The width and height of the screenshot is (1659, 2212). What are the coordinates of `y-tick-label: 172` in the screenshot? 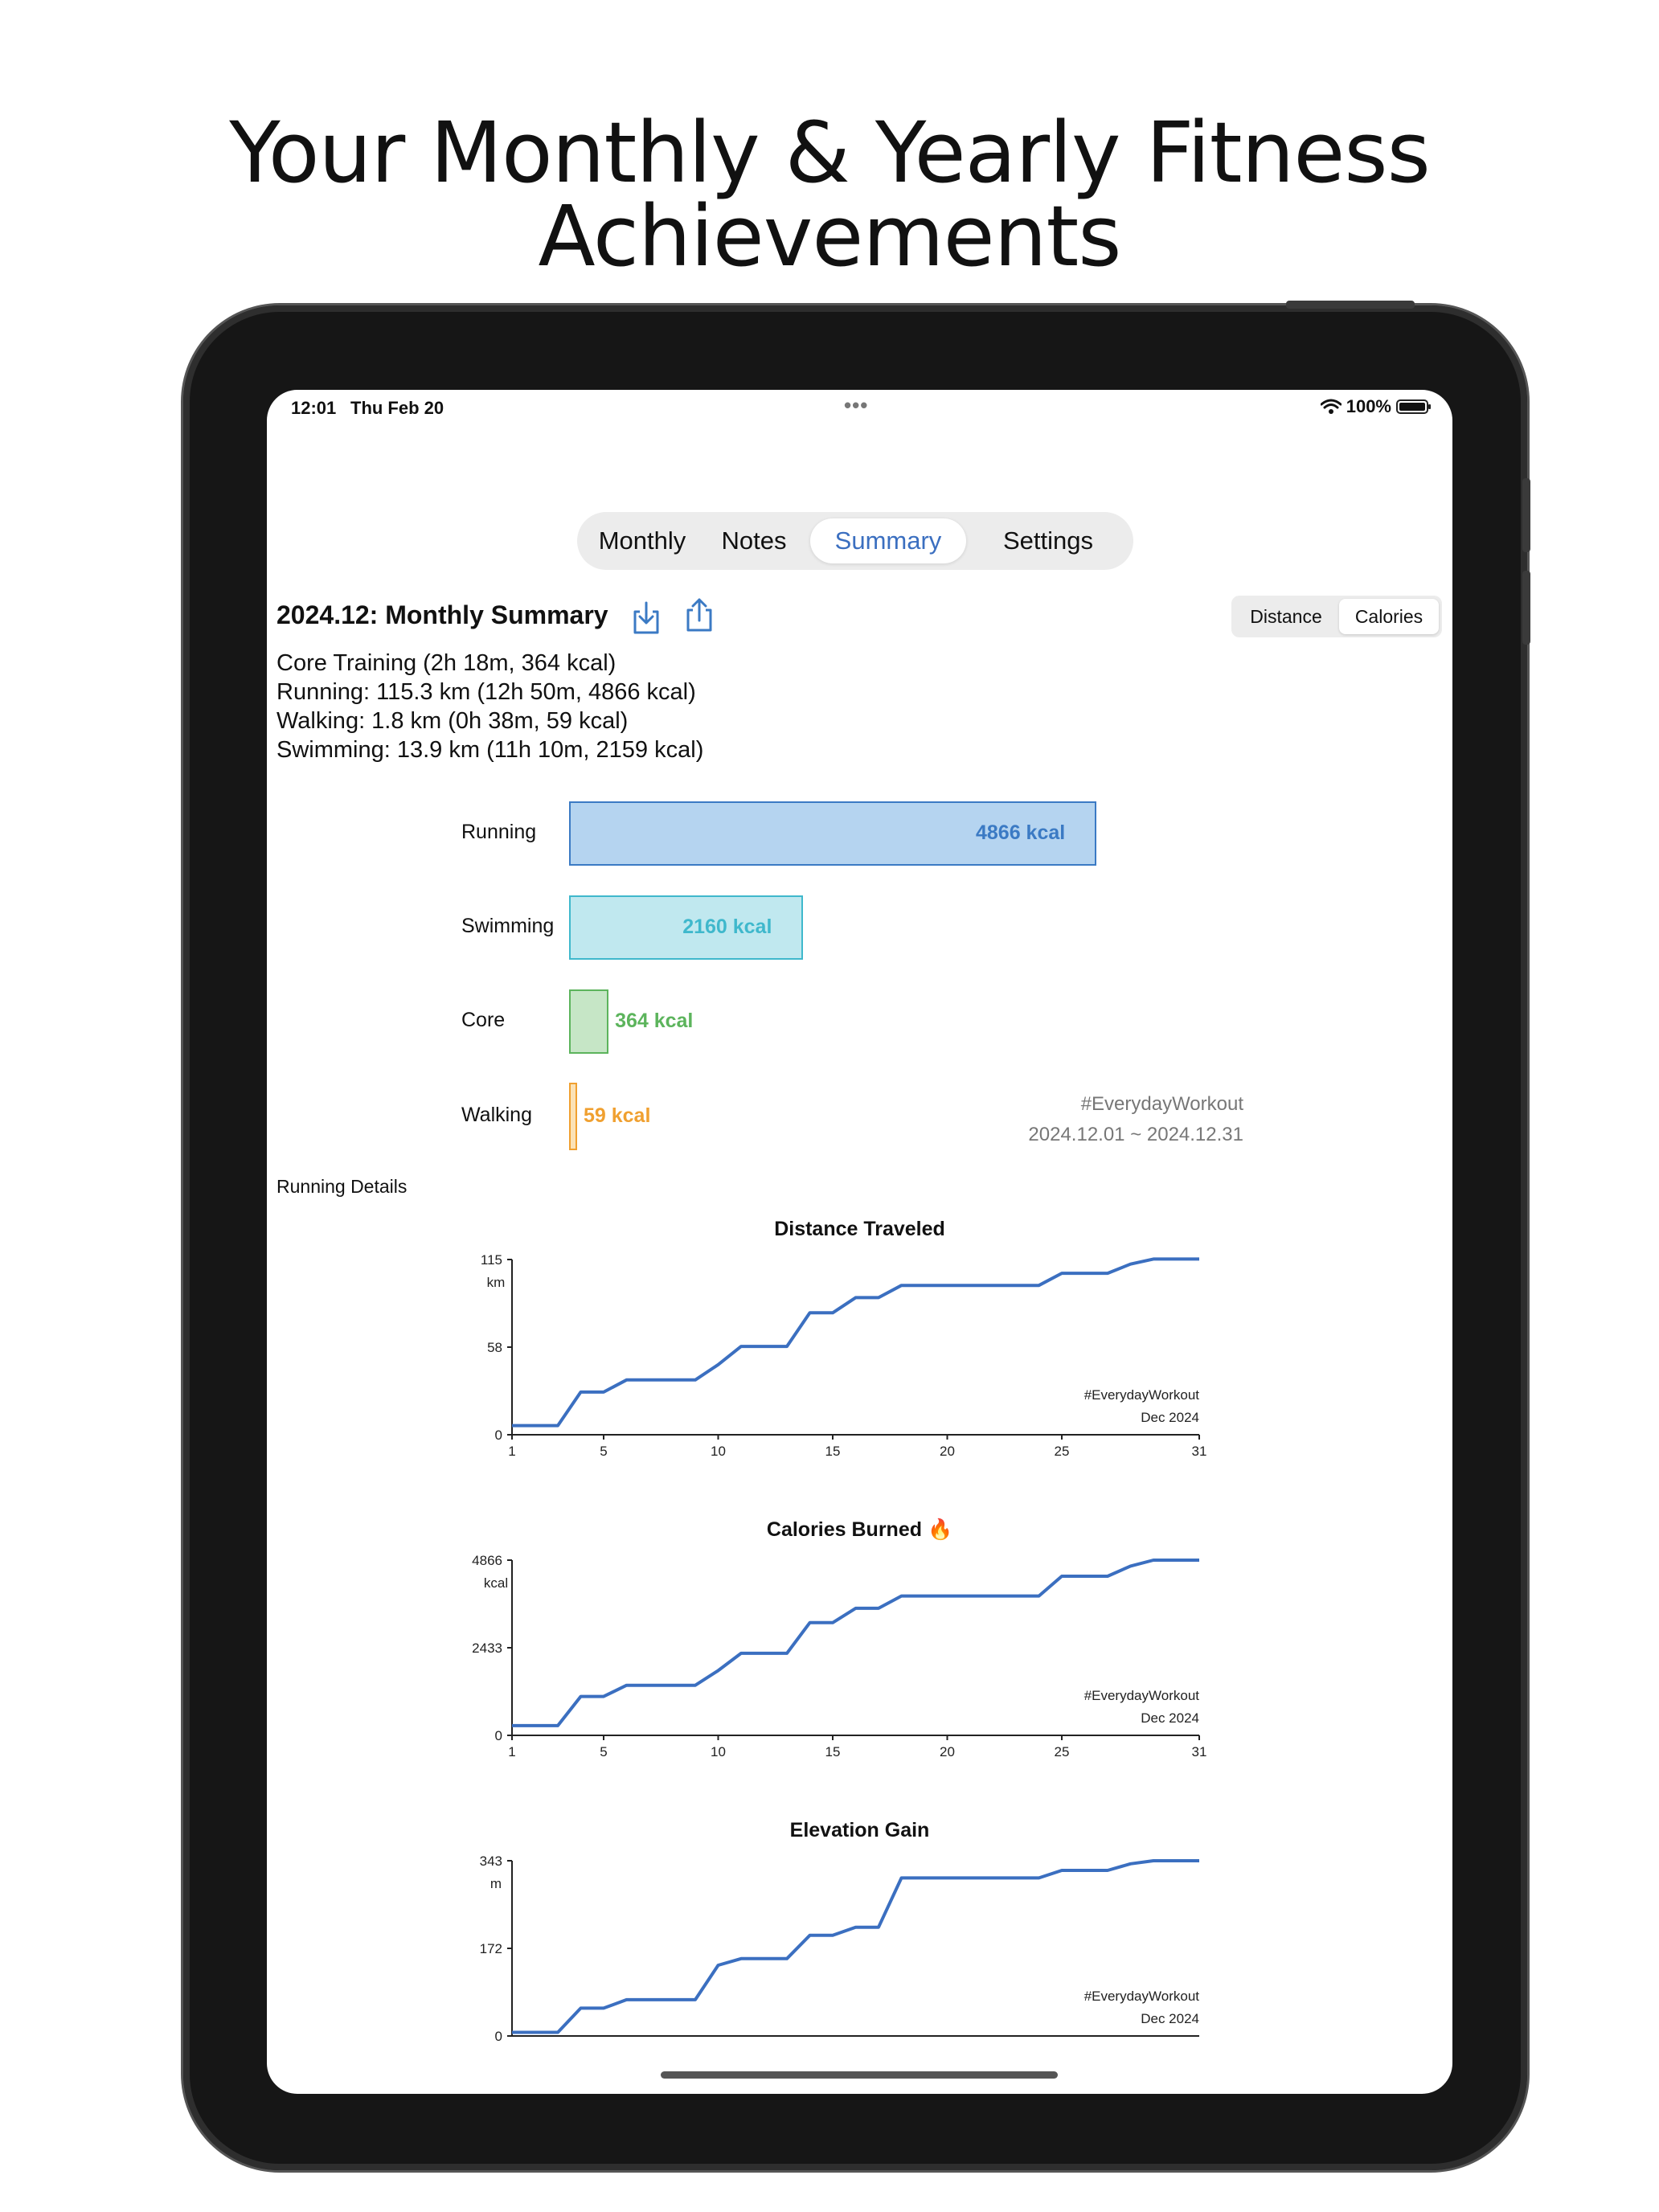 It's located at (491, 1948).